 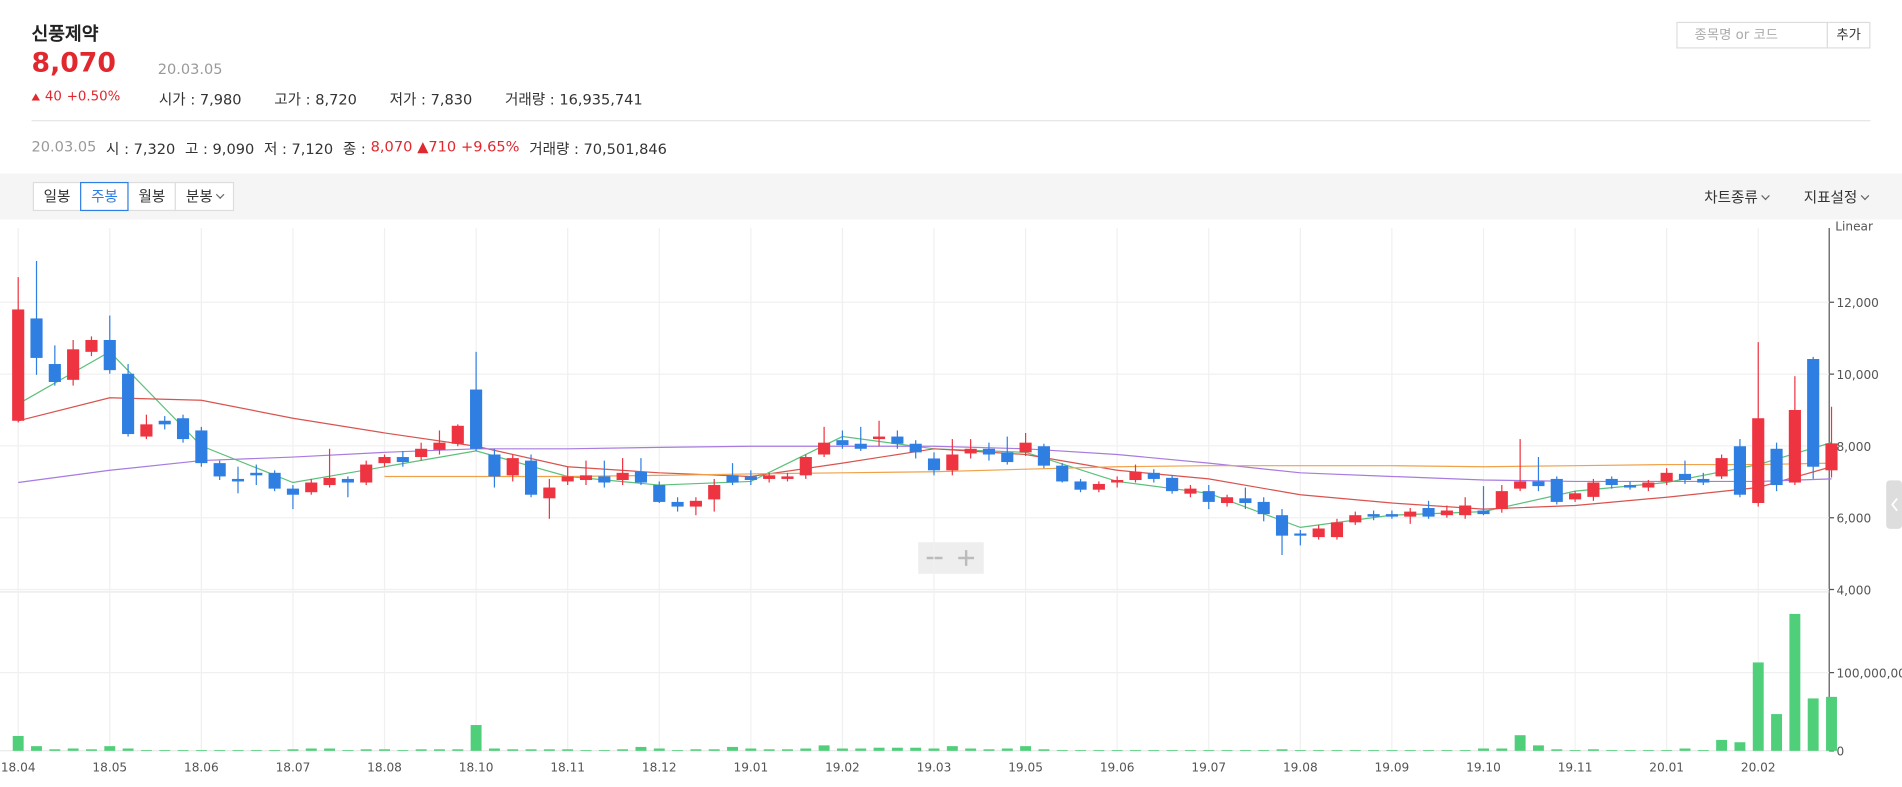 I want to click on side-tab-bg, so click(x=1894, y=504).